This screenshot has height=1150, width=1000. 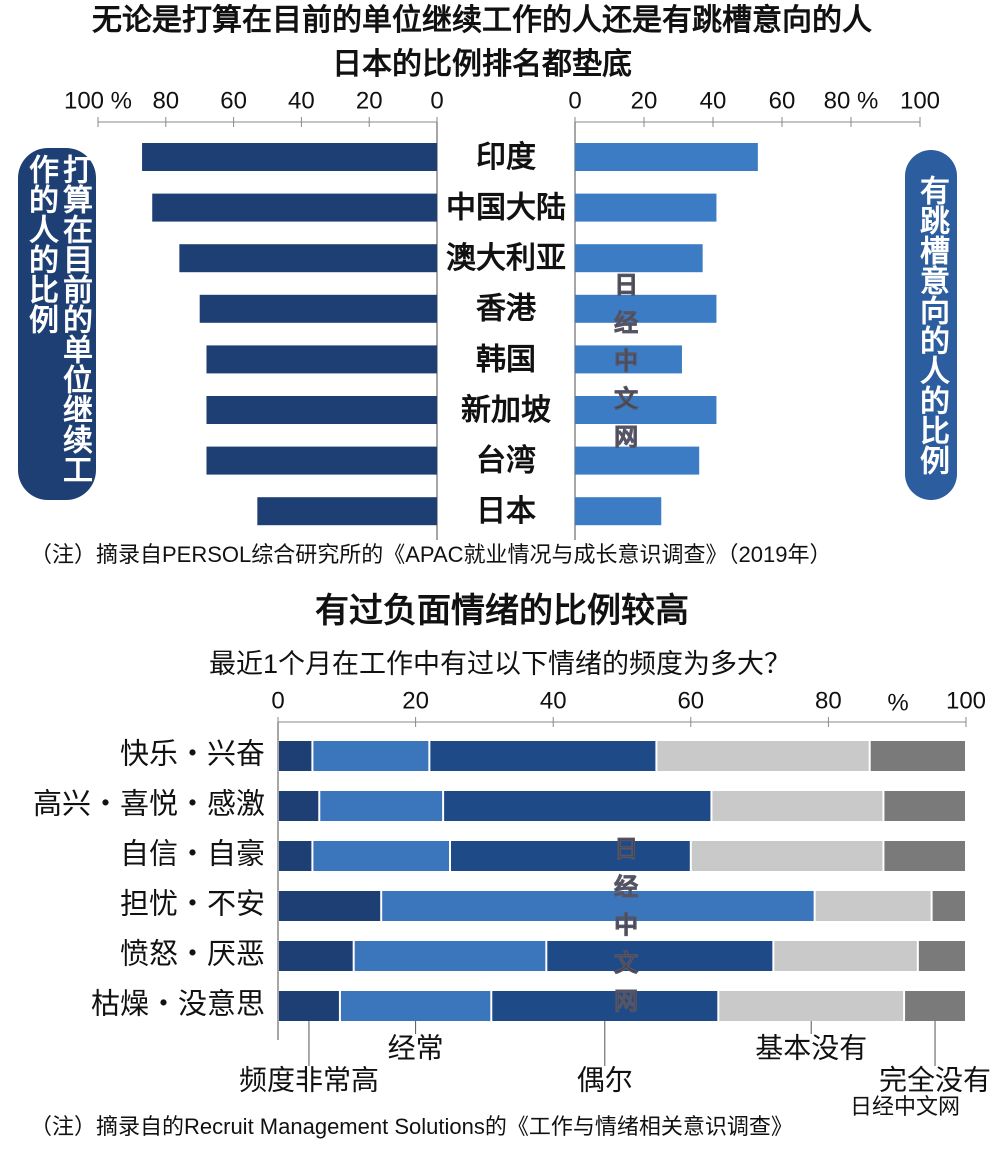 What do you see at coordinates (851, 100) in the screenshot?
I see `x2-tick-label: 80 %` at bounding box center [851, 100].